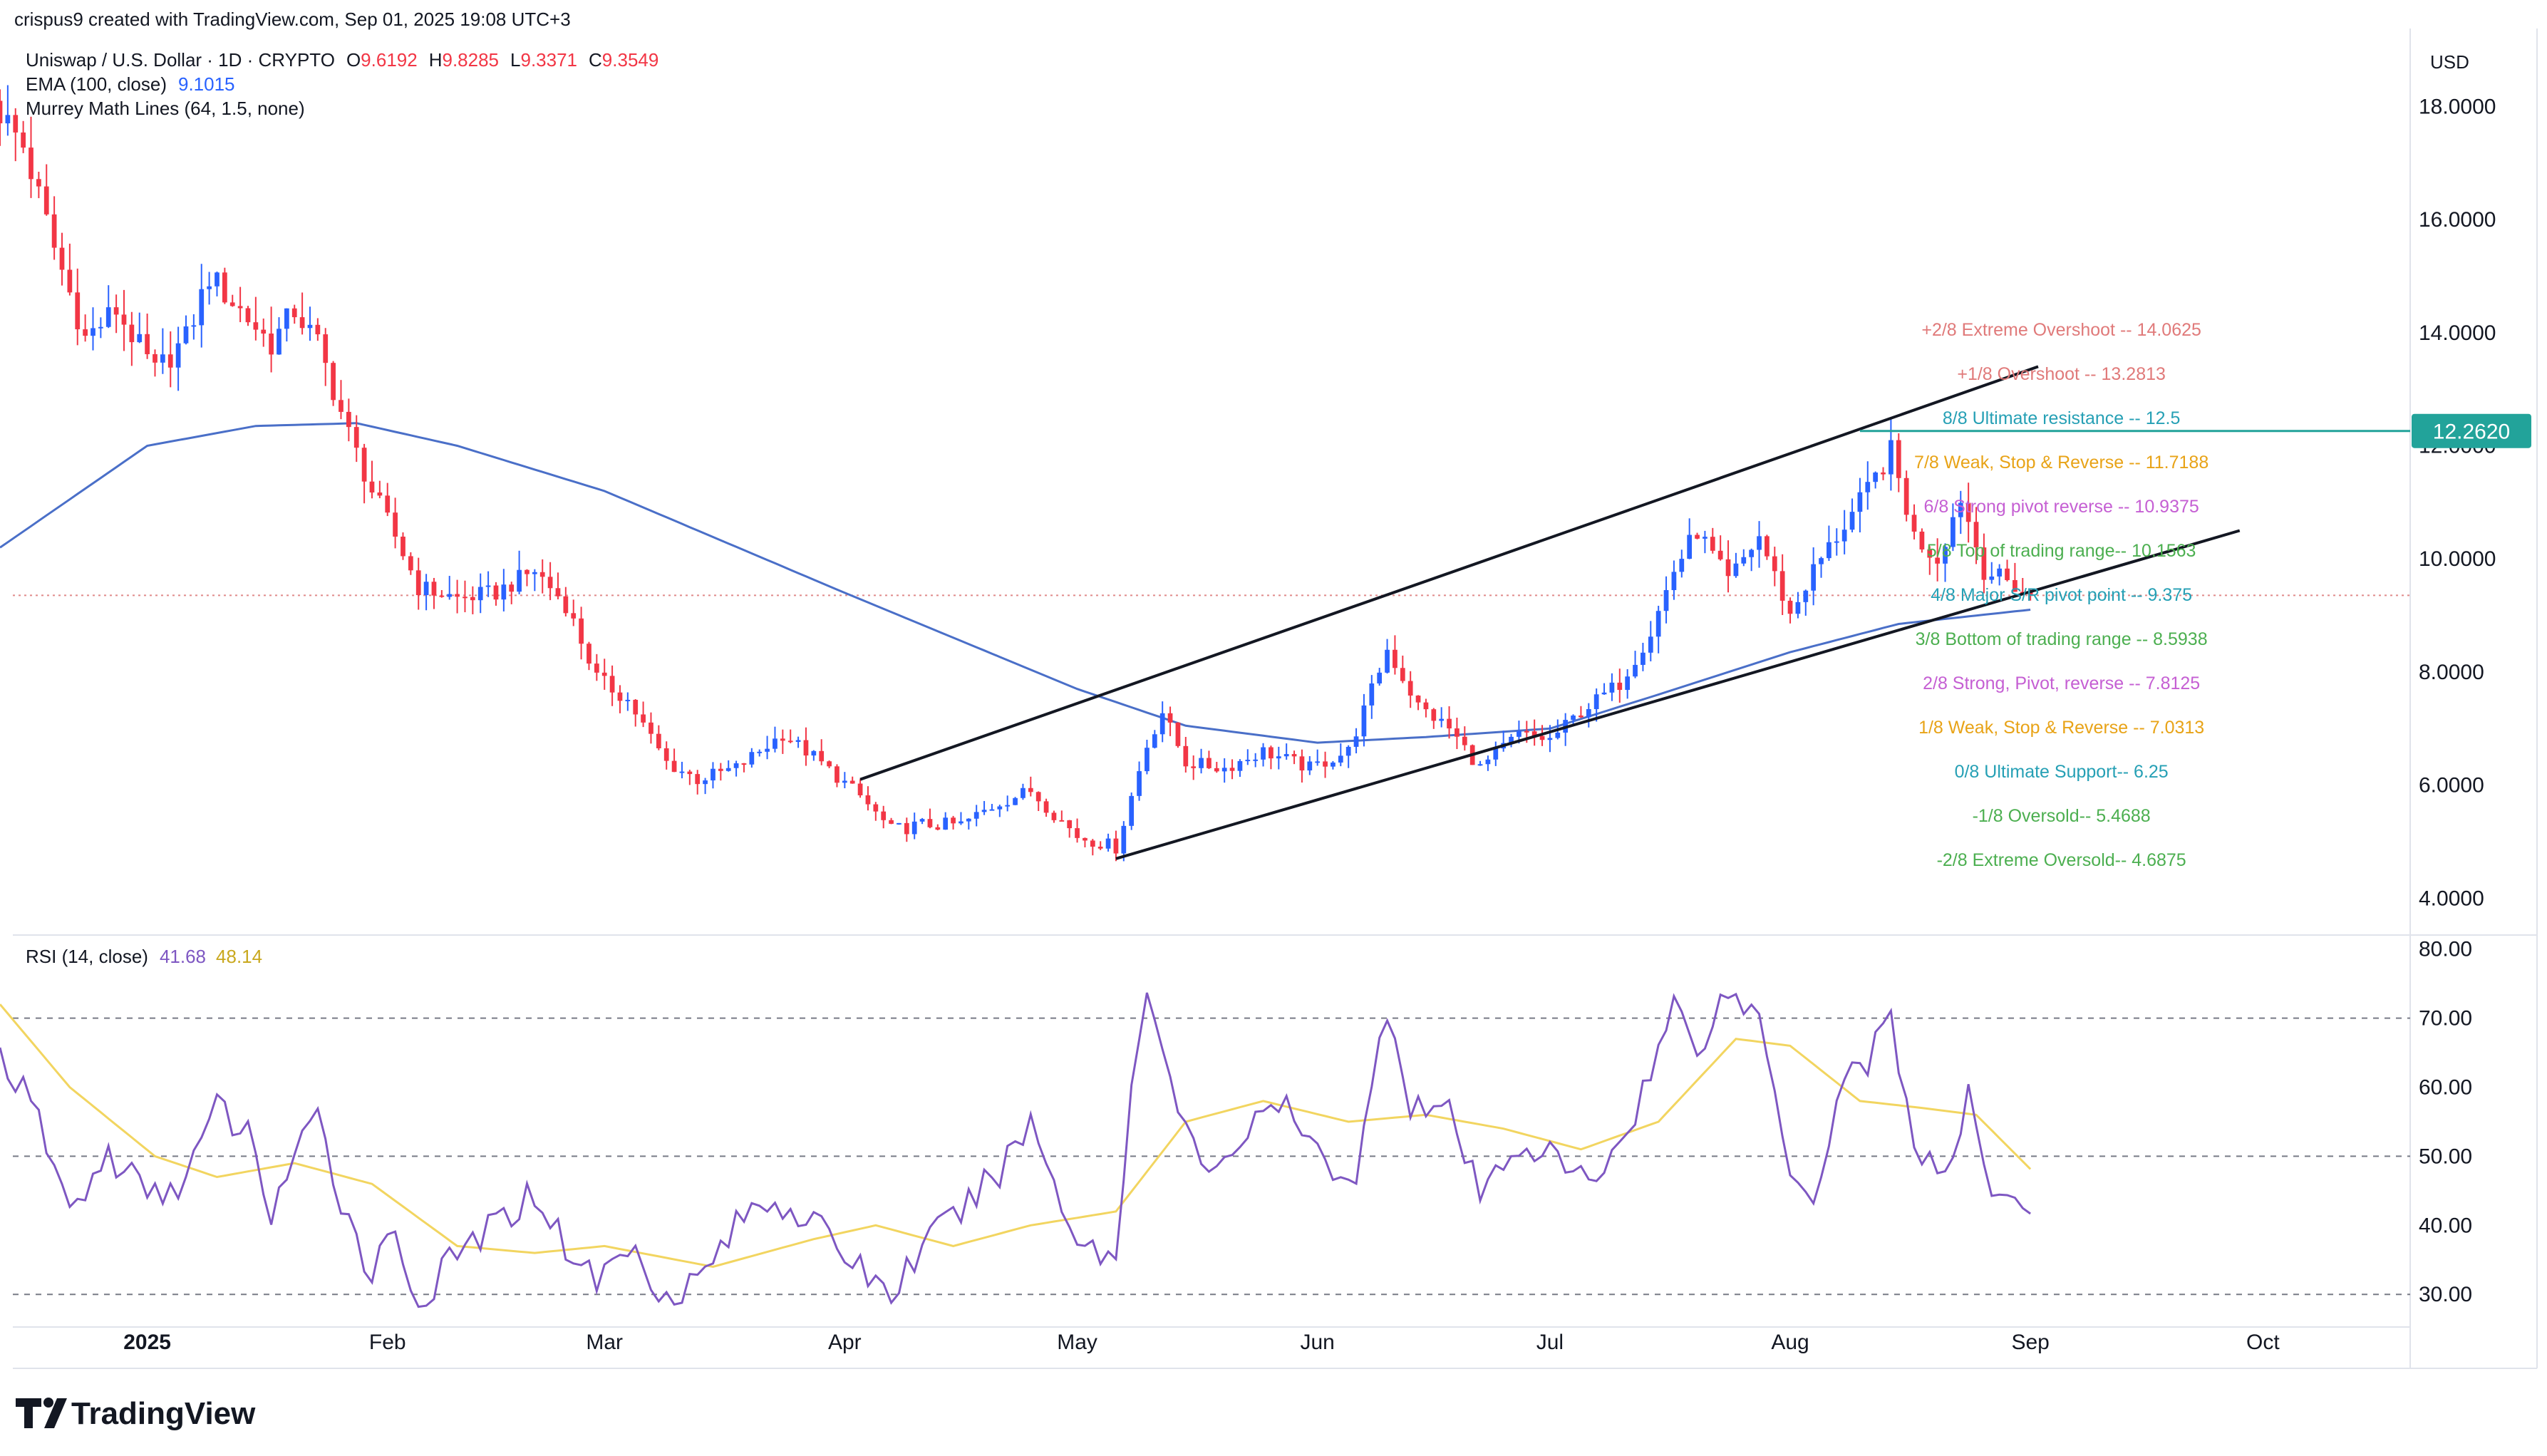  I want to click on channel-upper-line, so click(1449, 573).